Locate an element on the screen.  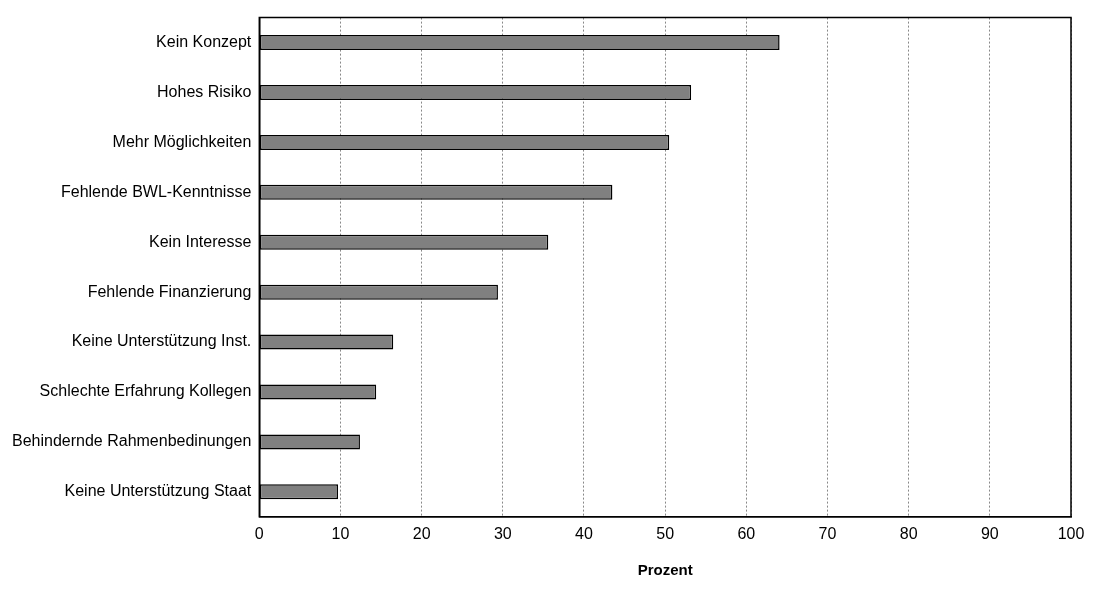
y-tick-label: Fehlende Finanzierung is located at coordinates (169, 291).